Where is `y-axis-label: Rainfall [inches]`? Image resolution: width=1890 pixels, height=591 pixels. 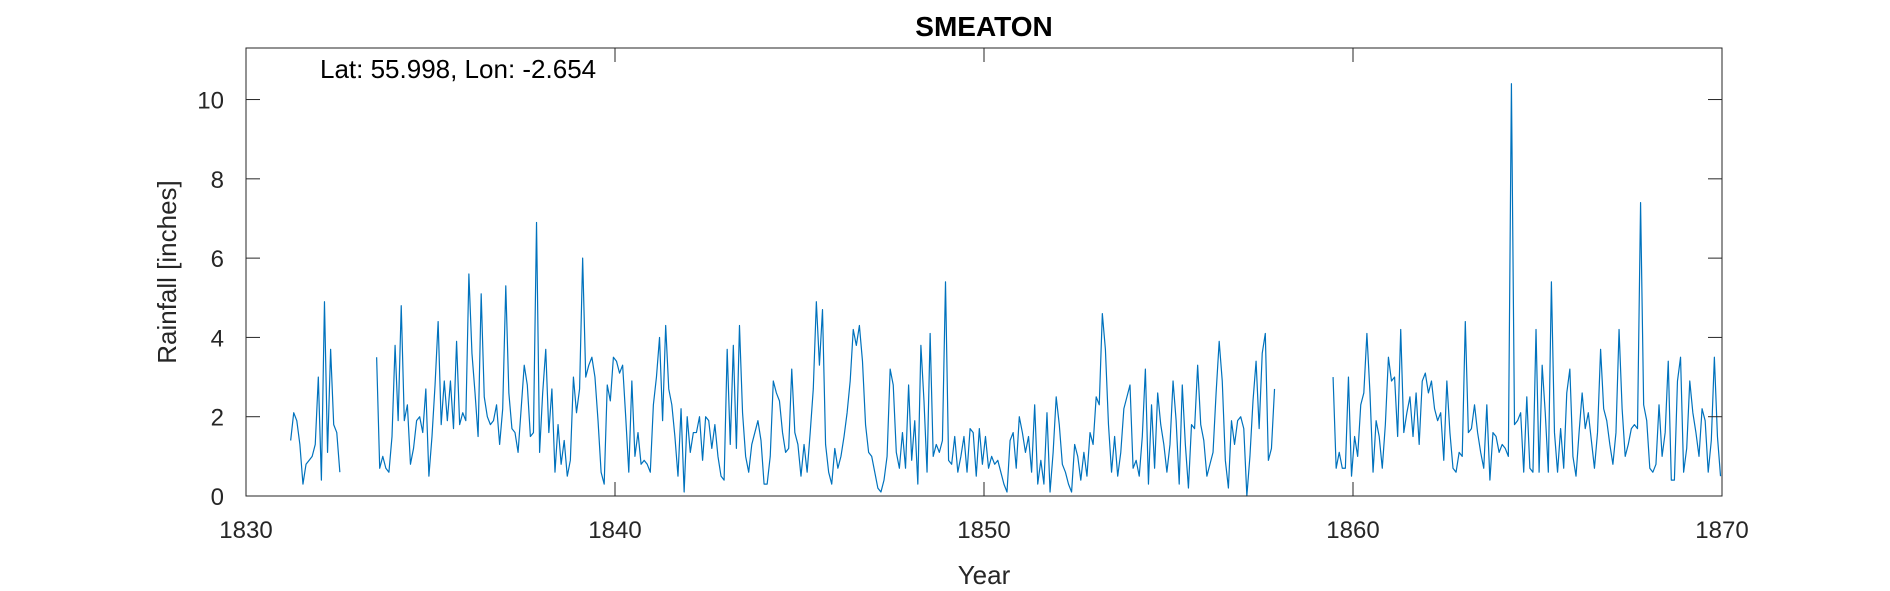
y-axis-label: Rainfall [inches] is located at coordinates (167, 272).